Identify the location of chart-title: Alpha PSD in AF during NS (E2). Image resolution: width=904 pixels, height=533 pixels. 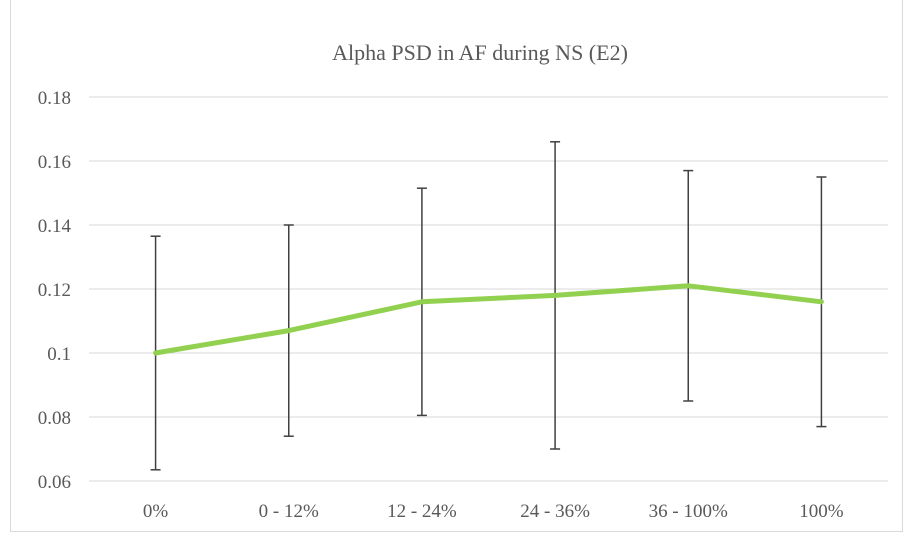
(480, 52).